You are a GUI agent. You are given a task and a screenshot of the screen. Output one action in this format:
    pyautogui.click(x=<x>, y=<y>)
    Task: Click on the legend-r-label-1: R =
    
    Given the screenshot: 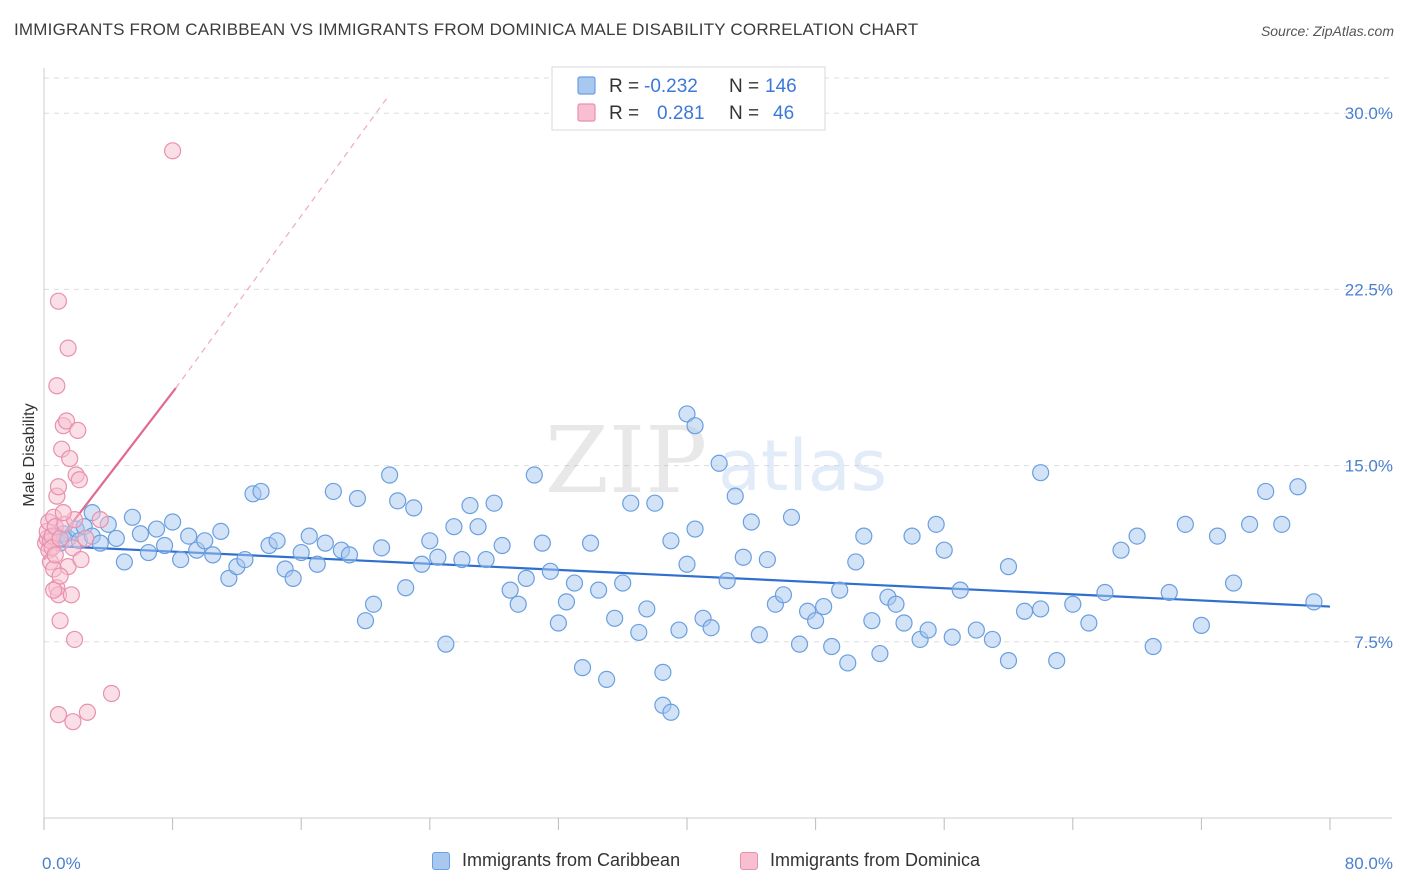 What is the action you would take?
    pyautogui.click(x=624, y=86)
    